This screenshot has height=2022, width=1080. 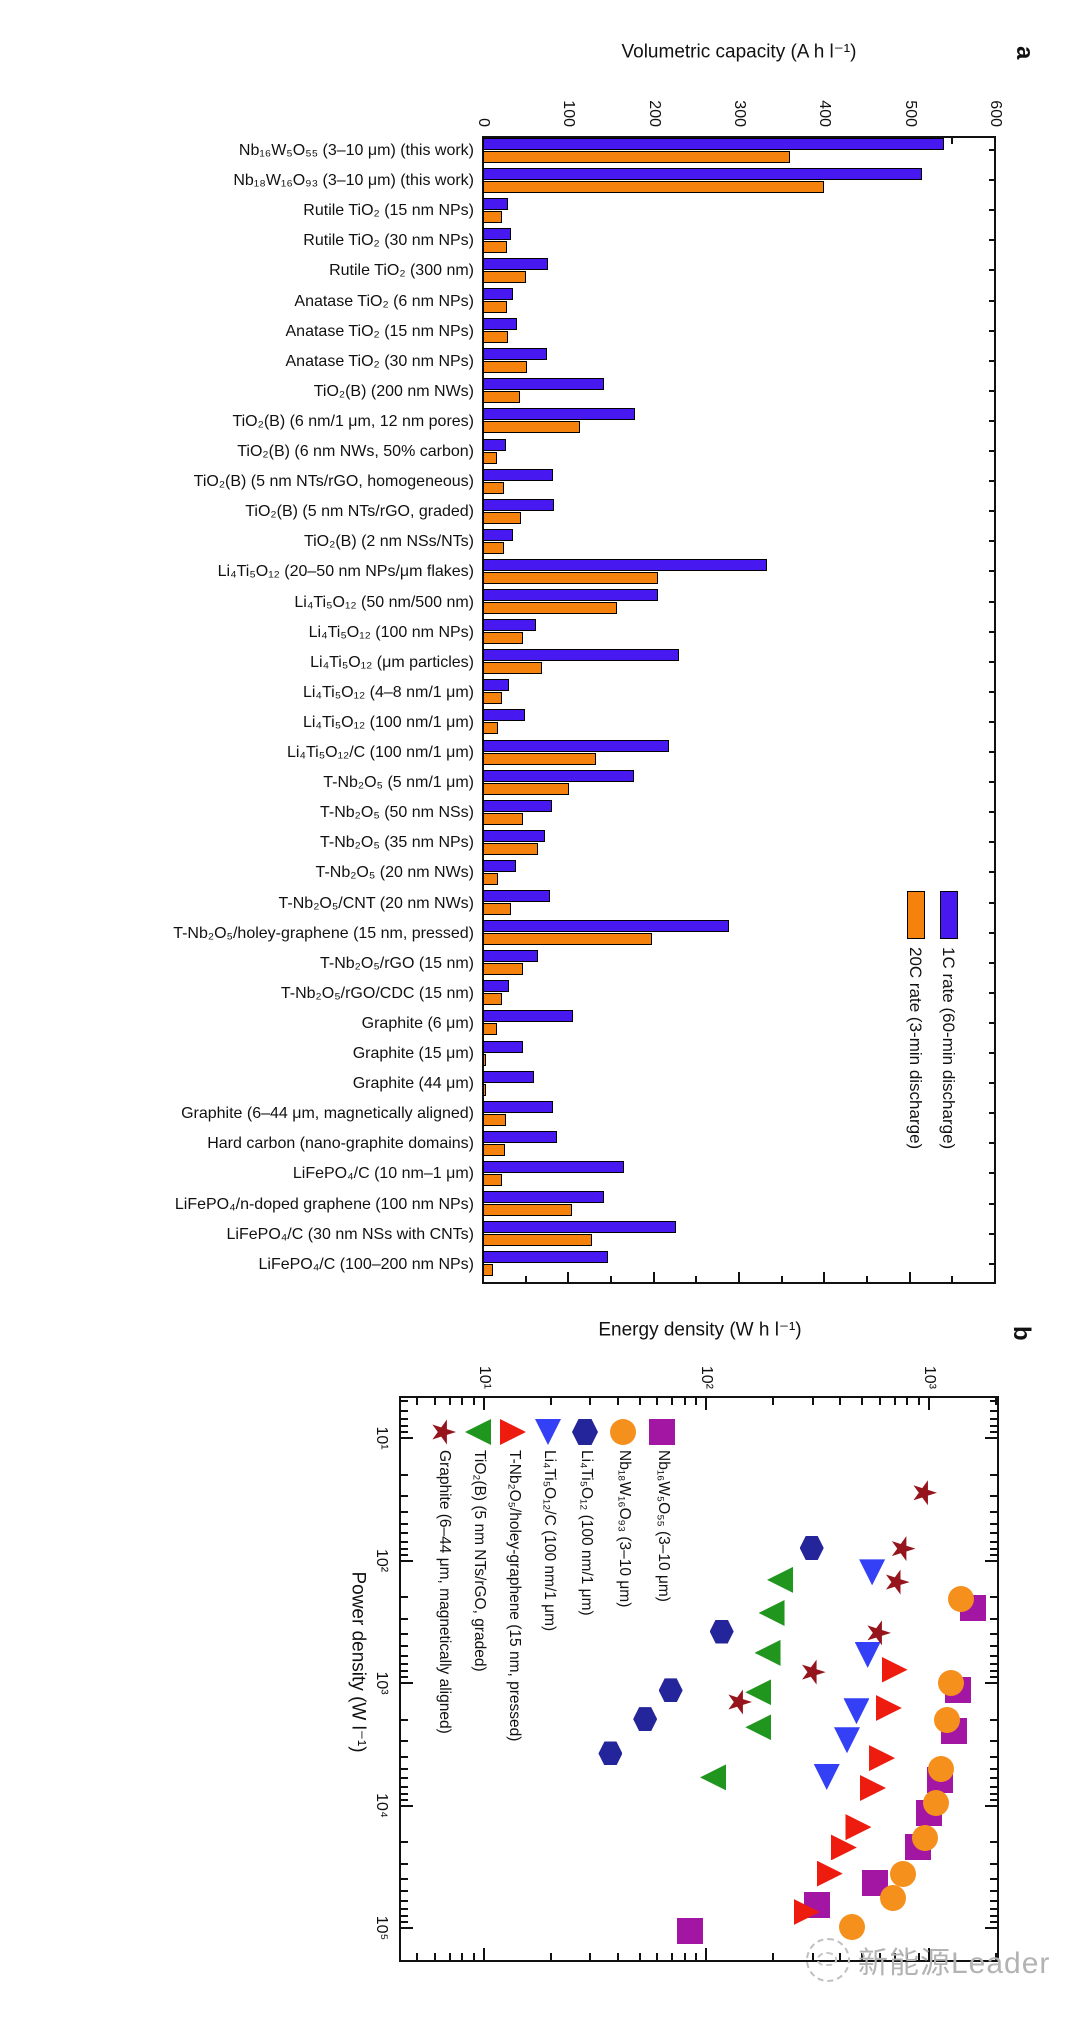 What do you see at coordinates (381, 1438) in the screenshot?
I see `panel-b-xtick-label: 10¹` at bounding box center [381, 1438].